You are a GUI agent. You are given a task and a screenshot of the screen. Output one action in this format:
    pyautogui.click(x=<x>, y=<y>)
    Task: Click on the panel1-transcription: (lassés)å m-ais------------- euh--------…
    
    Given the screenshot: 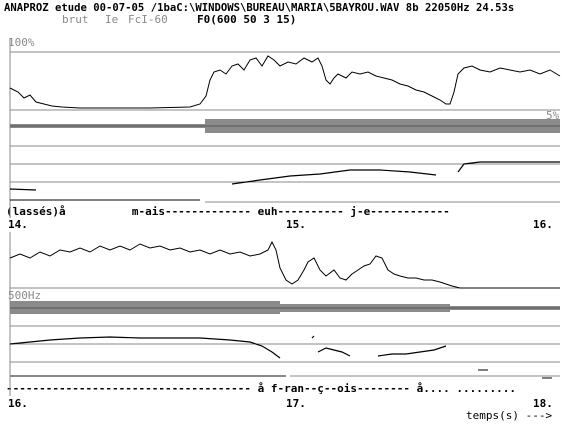 What is the action you would take?
    pyautogui.click(x=228, y=211)
    